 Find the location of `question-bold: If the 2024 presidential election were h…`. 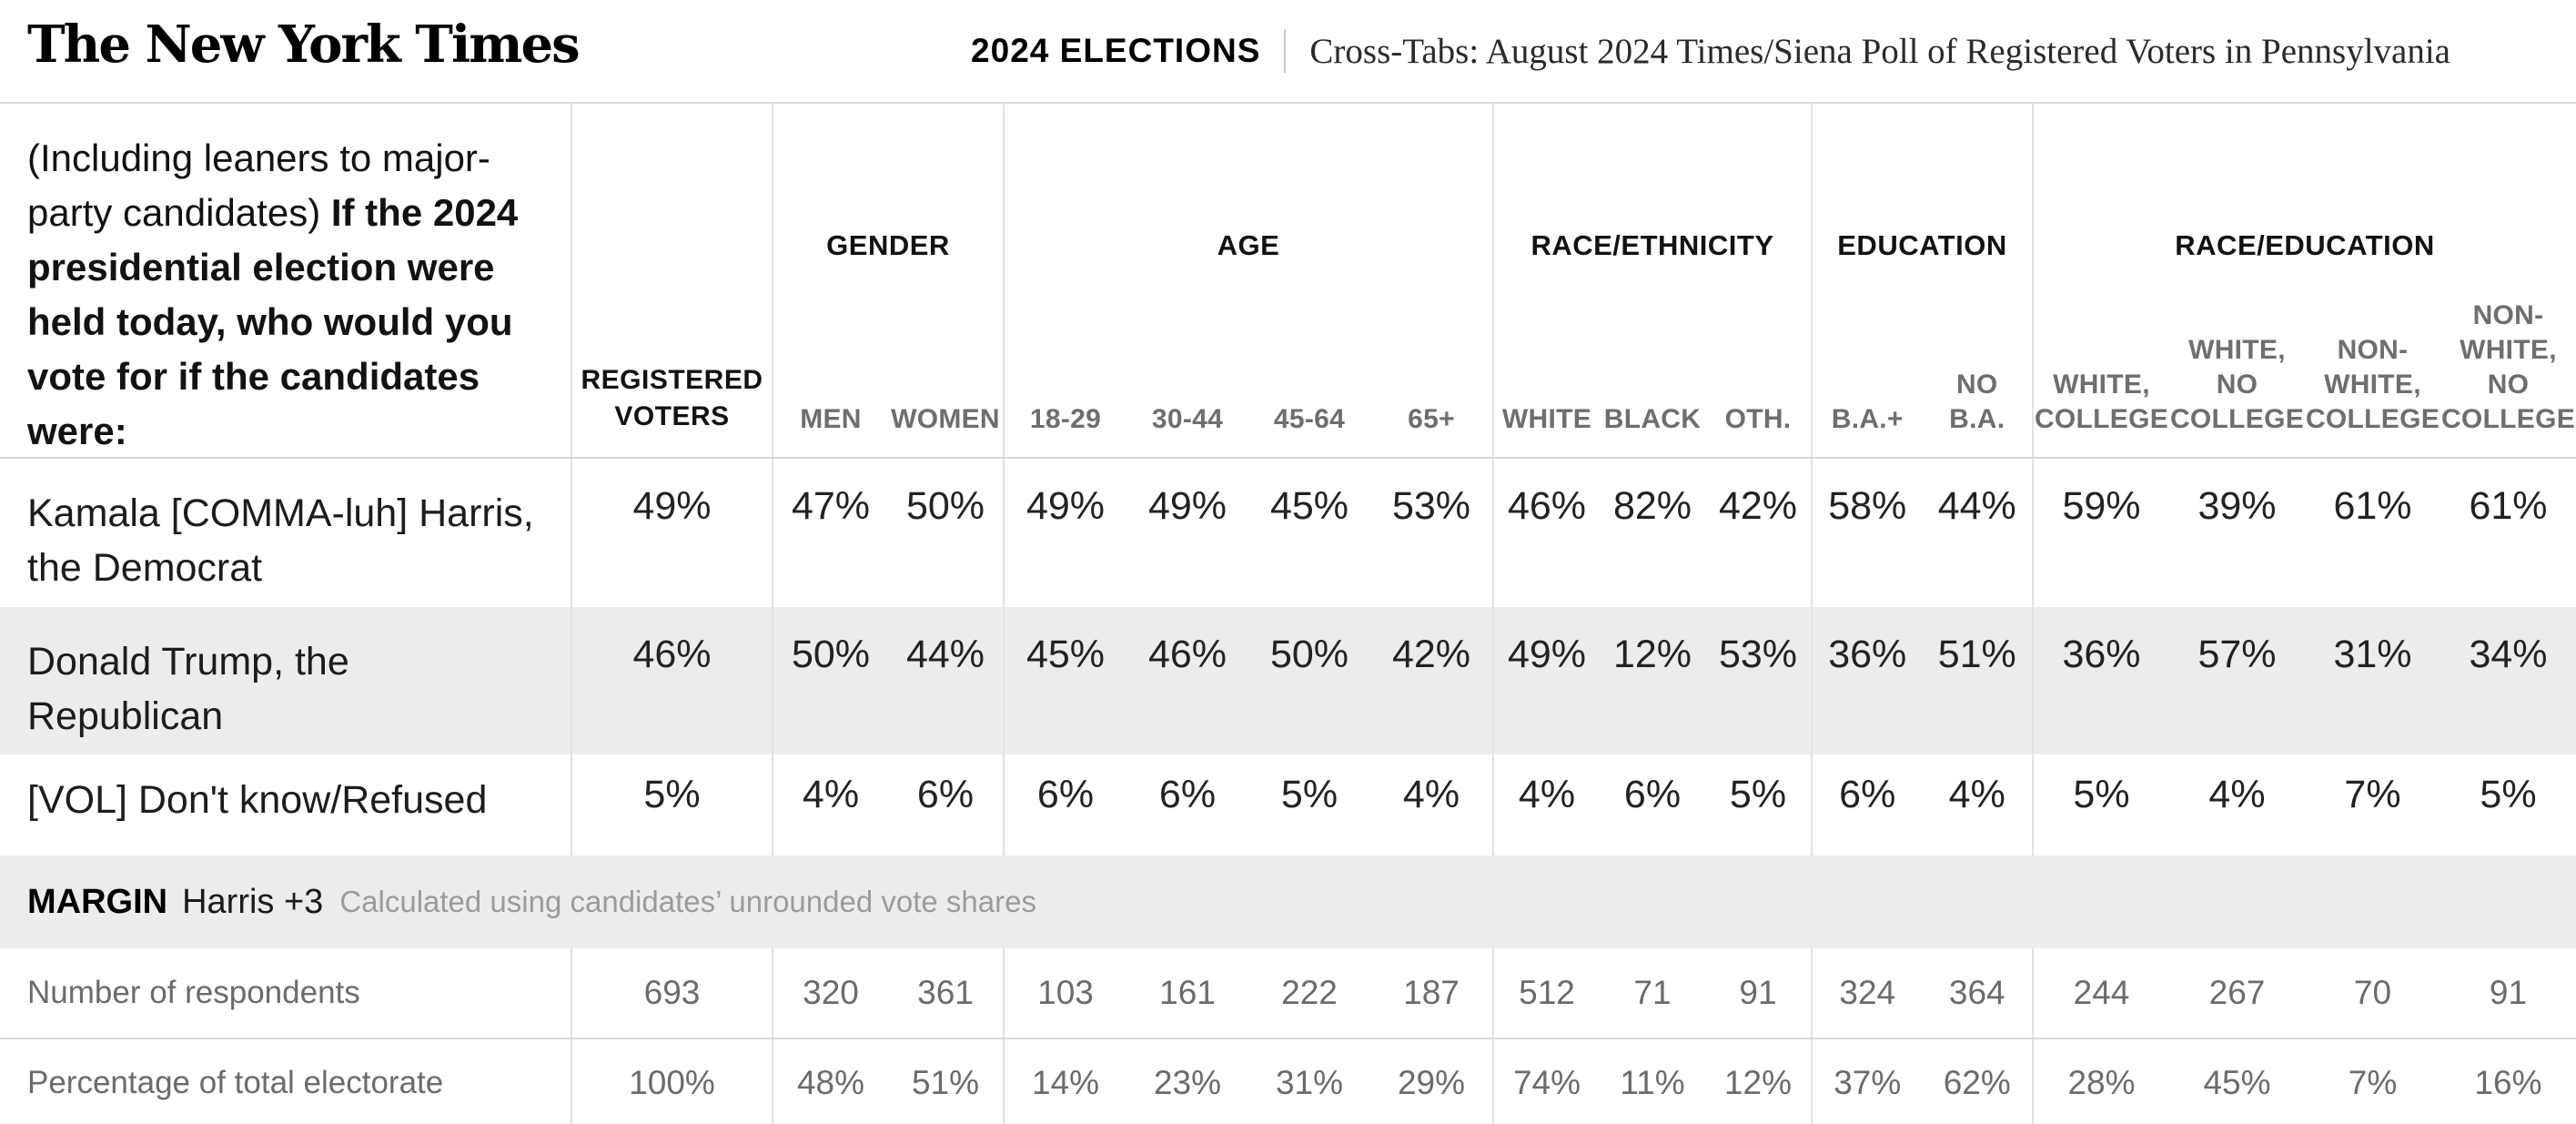

question-bold: If the 2024 presidential election were h… is located at coordinates (273, 321).